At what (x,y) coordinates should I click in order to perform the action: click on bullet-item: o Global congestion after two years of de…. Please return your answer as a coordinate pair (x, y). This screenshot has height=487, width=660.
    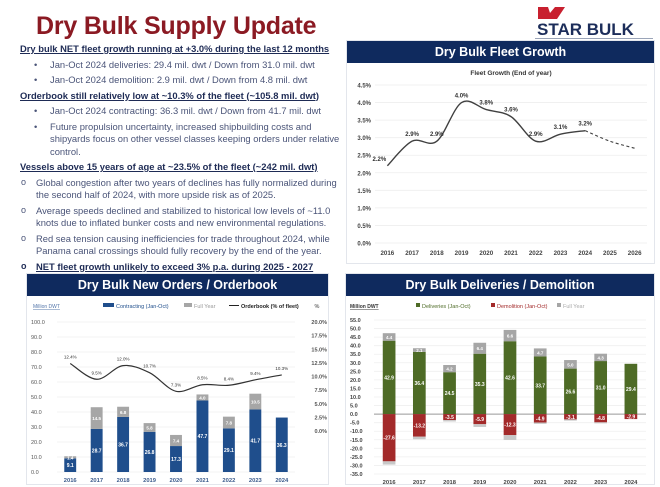
    Looking at the image, I should click on (179, 188).